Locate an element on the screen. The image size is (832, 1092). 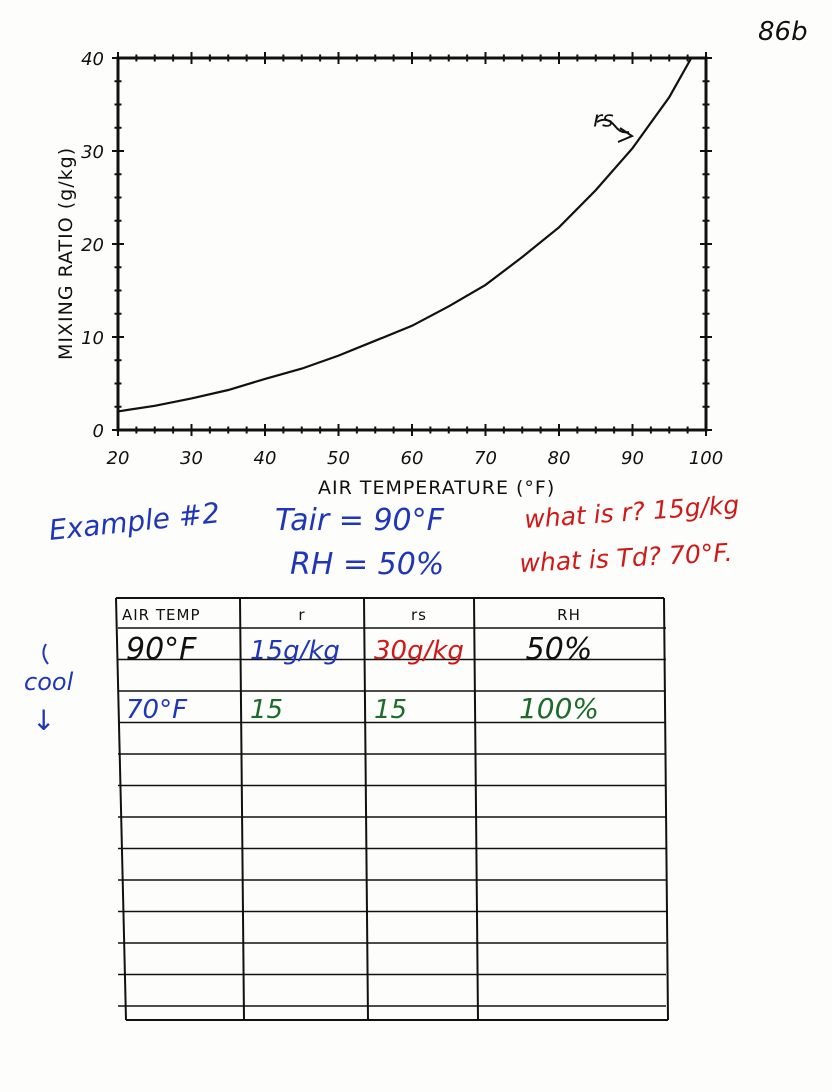
table-cell: 15g/kg is located at coordinates (295, 651).